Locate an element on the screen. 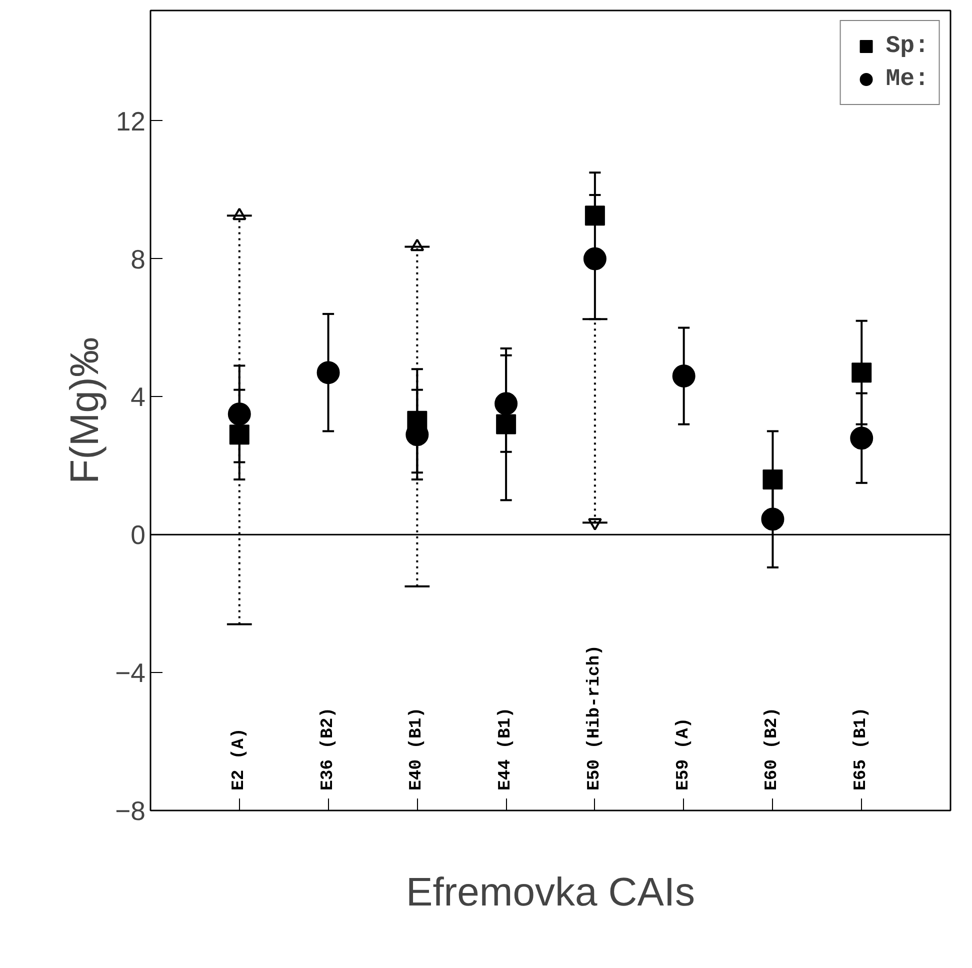  y-tick-label: −4 is located at coordinates (130, 673).